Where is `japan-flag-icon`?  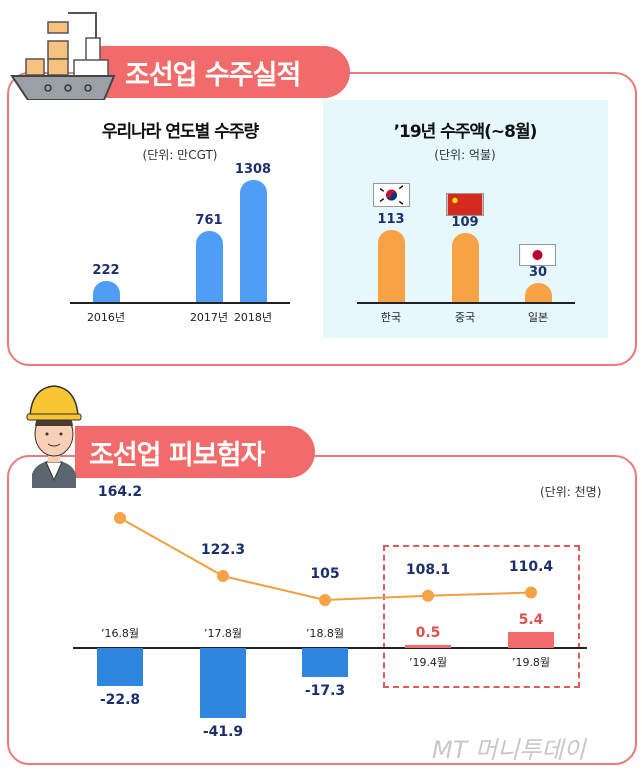 japan-flag-icon is located at coordinates (537, 255).